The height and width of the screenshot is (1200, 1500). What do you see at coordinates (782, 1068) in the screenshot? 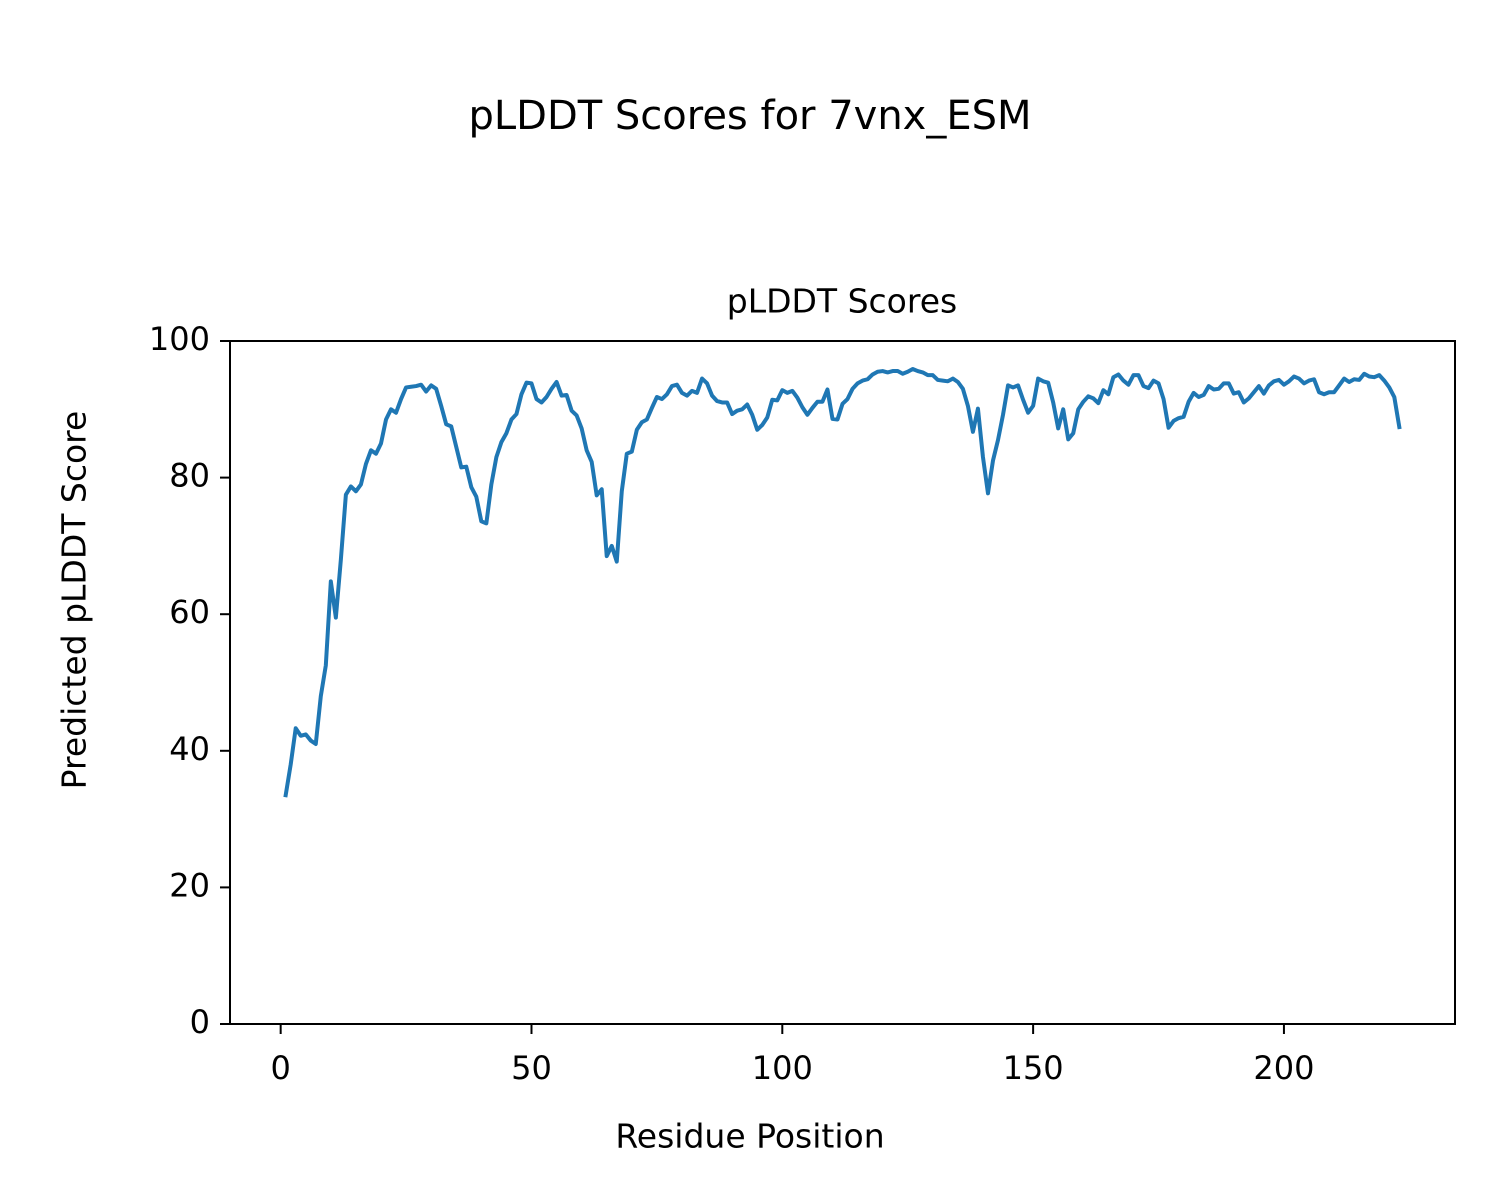
I see `x-tick-label: 100` at bounding box center [782, 1068].